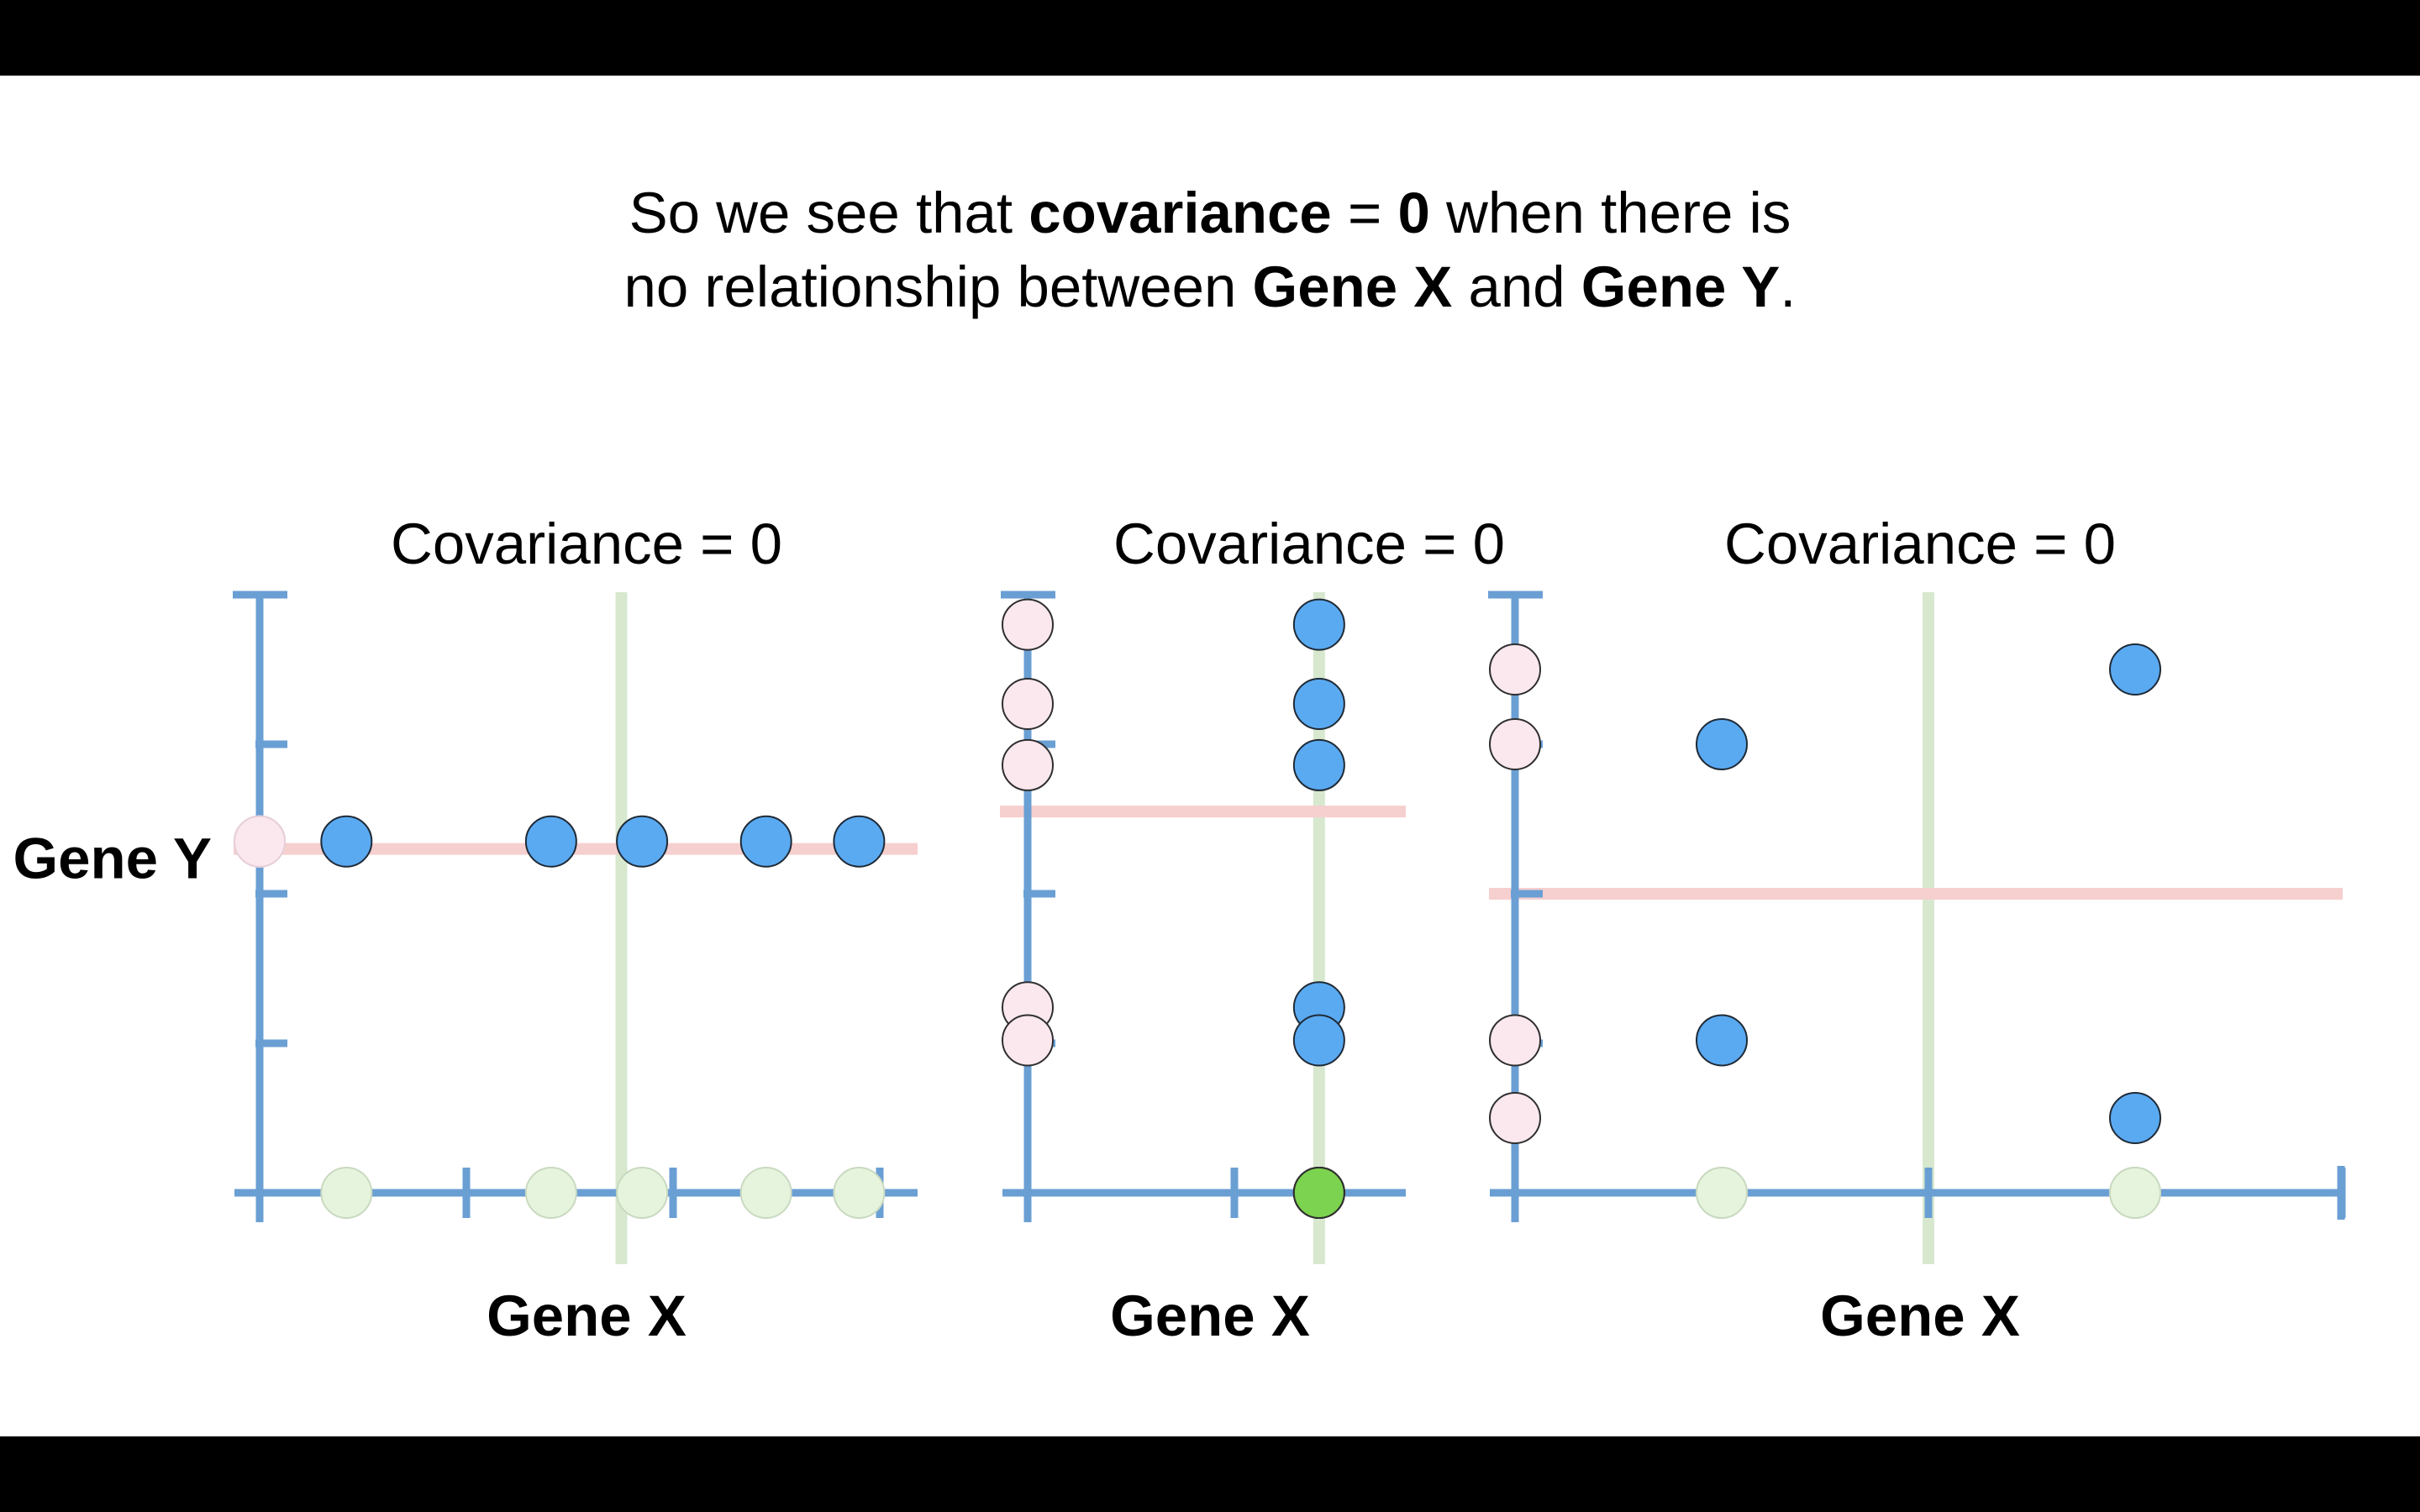 The width and height of the screenshot is (2420, 1512). I want to click on caption-bold: covariance, so click(1180, 213).